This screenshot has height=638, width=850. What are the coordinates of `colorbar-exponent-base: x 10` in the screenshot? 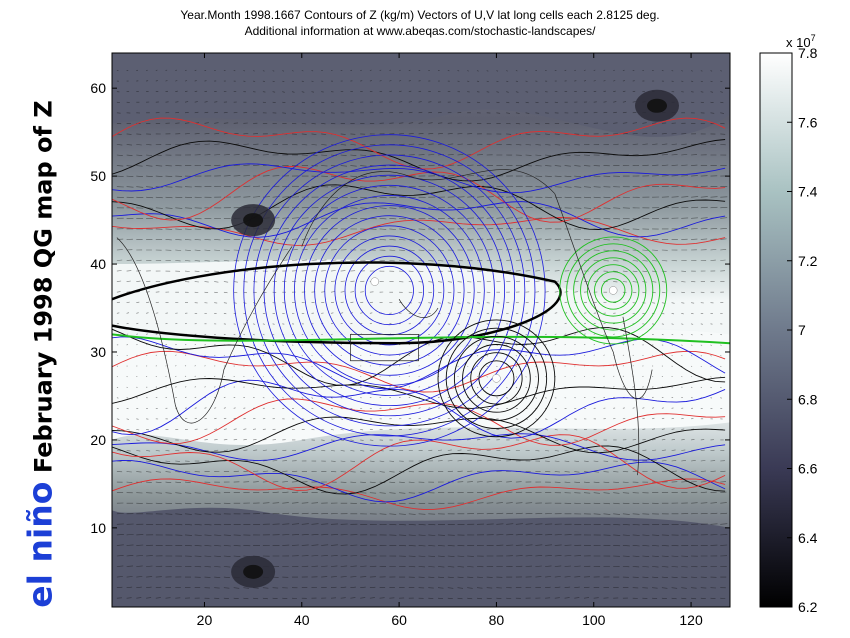 It's located at (798, 42).